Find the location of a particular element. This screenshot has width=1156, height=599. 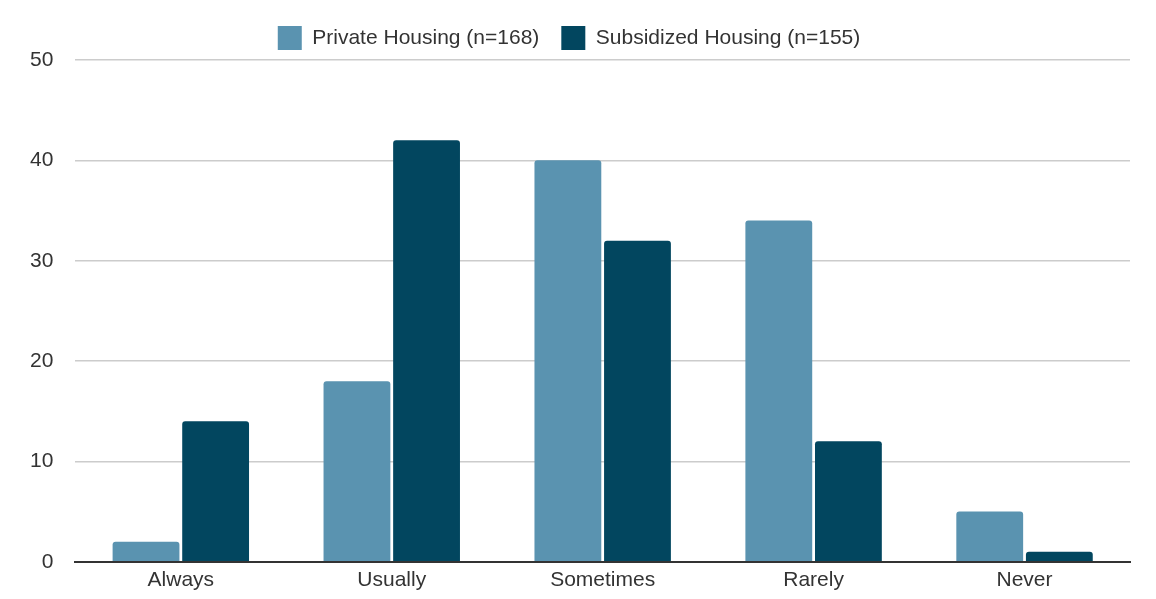

y-tick-label: 30 is located at coordinates (42, 259).